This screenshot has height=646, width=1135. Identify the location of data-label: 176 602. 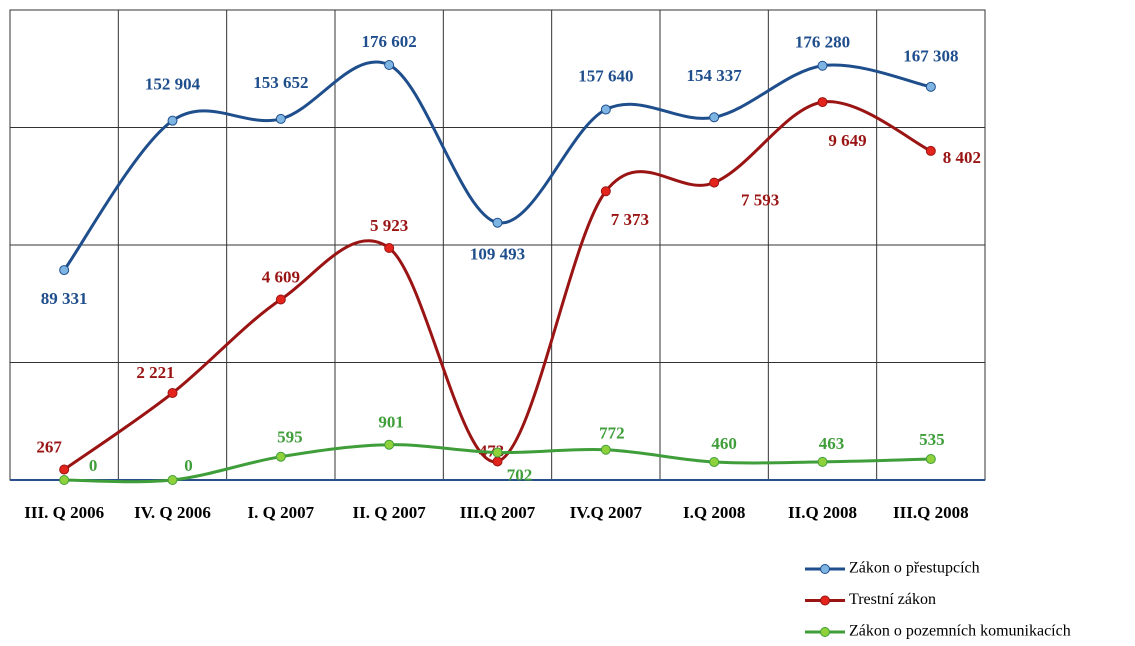
(389, 41).